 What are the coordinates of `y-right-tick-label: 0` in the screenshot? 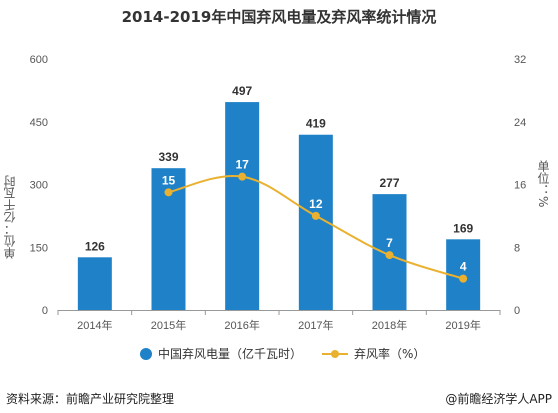 It's located at (517, 311).